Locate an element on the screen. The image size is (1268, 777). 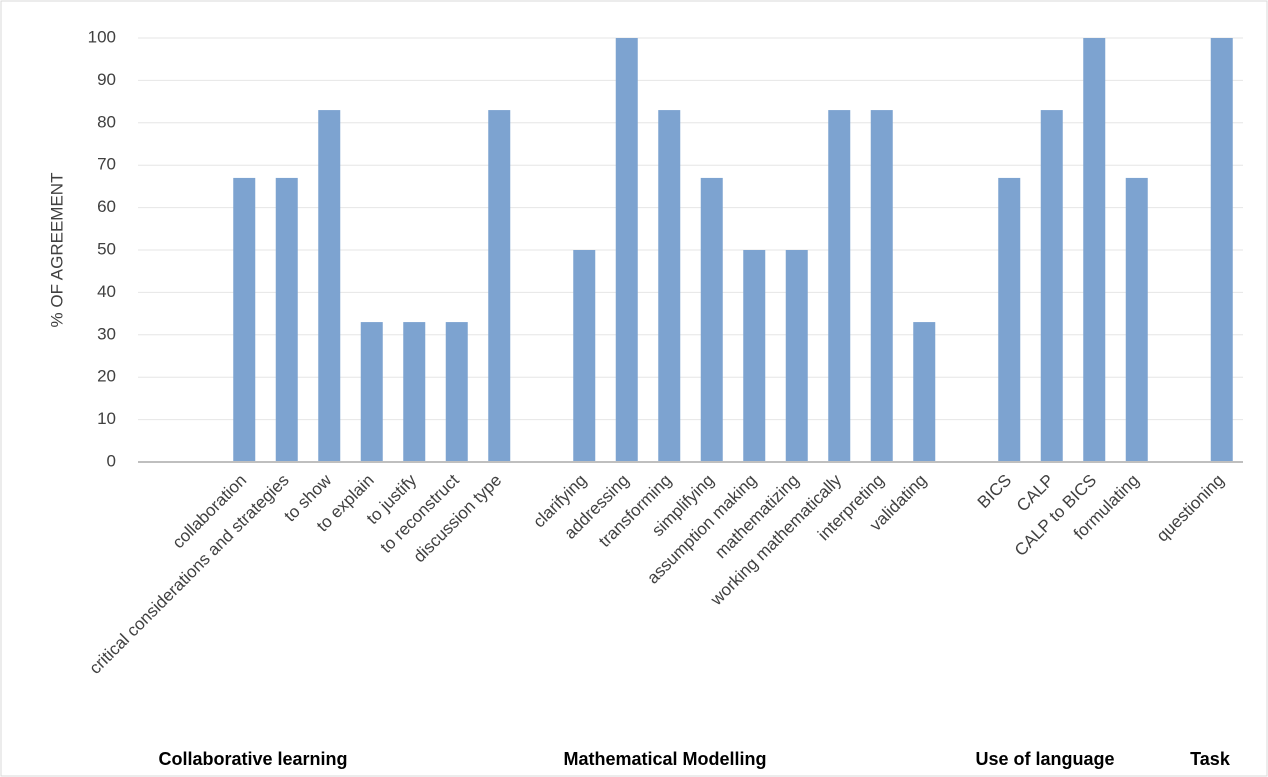
y-tick-label: 40 is located at coordinates (106, 291).